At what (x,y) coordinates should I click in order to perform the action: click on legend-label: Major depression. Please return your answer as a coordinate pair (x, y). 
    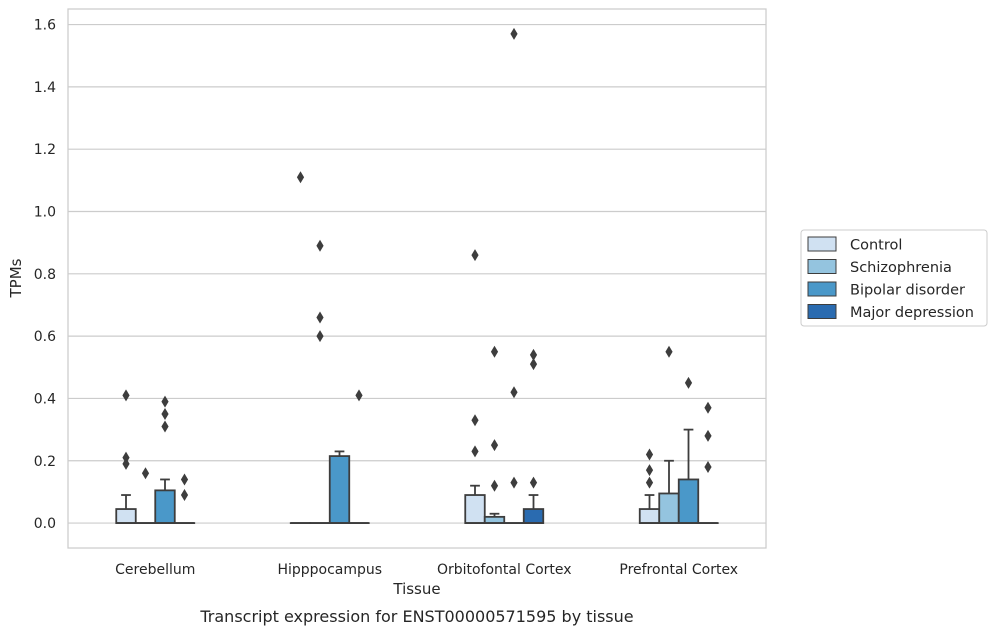
    Looking at the image, I should click on (912, 313).